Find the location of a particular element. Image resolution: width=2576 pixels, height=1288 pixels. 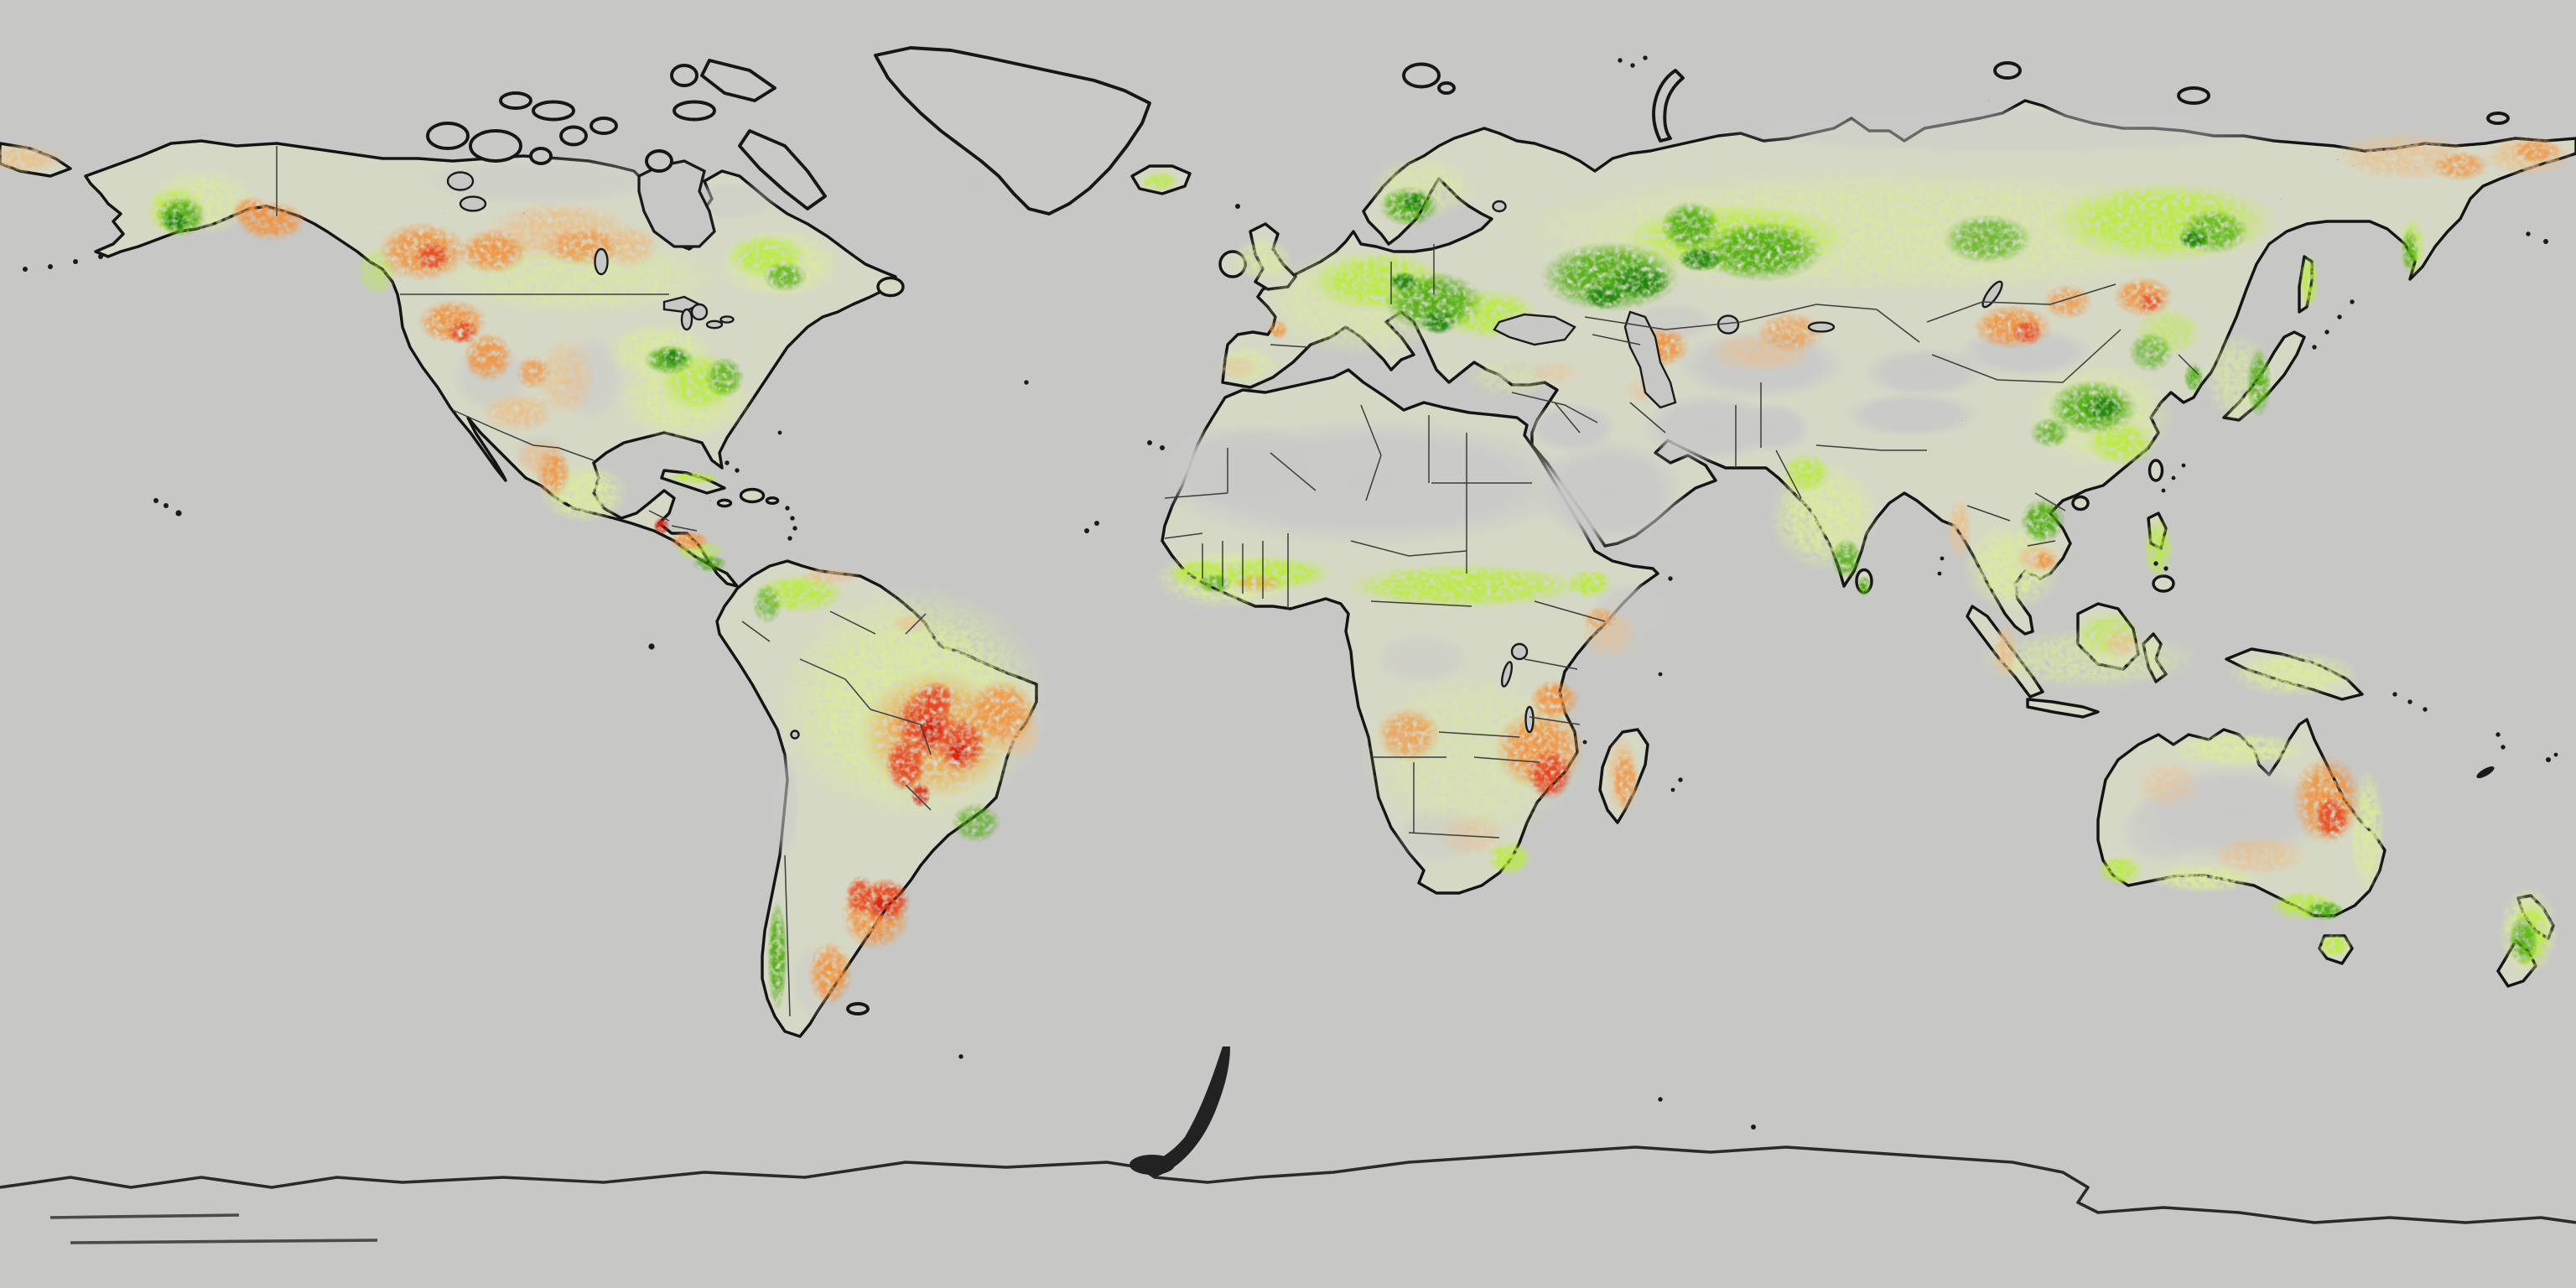

victoria-island is located at coordinates (495, 146).